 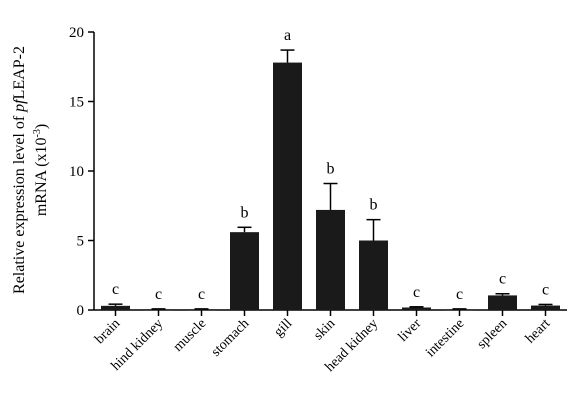 What do you see at coordinates (107, 331) in the screenshot?
I see `x-category-label: brain` at bounding box center [107, 331].